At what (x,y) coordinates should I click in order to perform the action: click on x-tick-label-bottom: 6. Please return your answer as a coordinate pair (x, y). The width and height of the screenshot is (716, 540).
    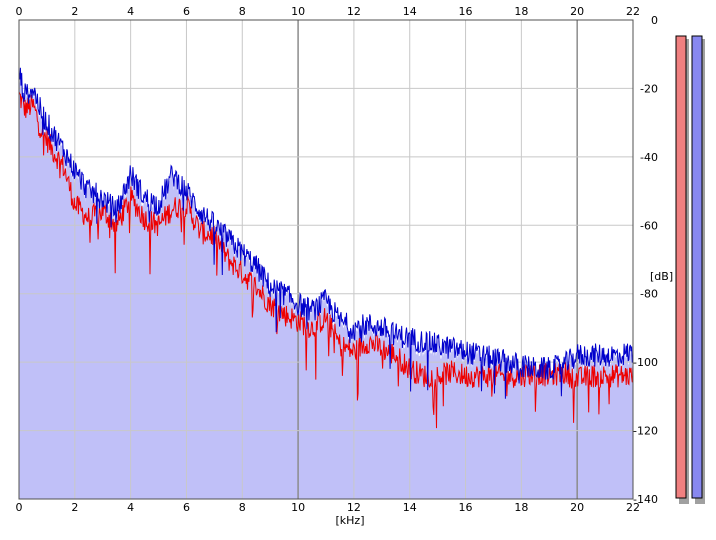
    Looking at the image, I should click on (186, 507).